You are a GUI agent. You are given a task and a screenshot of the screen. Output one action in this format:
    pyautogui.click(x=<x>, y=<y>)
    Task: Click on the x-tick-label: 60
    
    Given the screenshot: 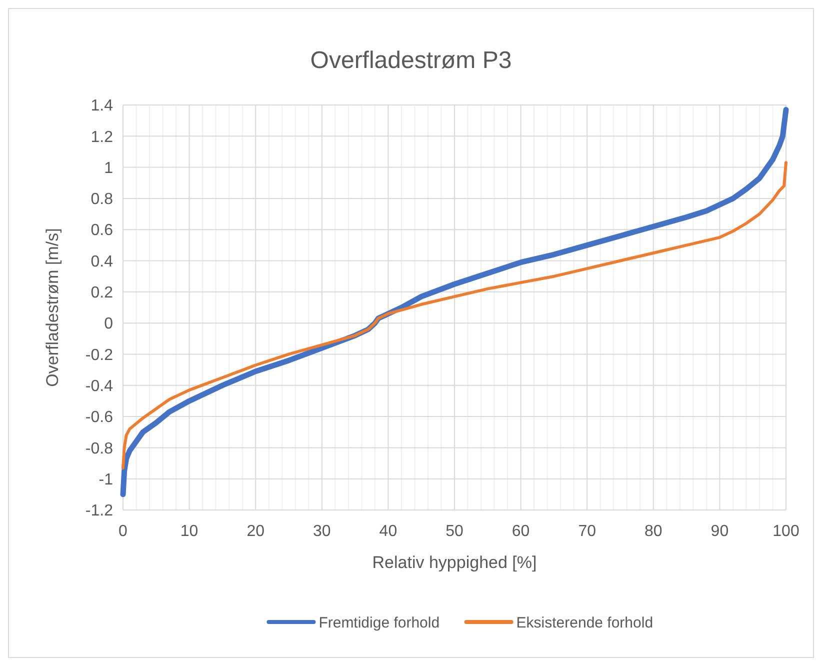 What is the action you would take?
    pyautogui.click(x=521, y=531)
    